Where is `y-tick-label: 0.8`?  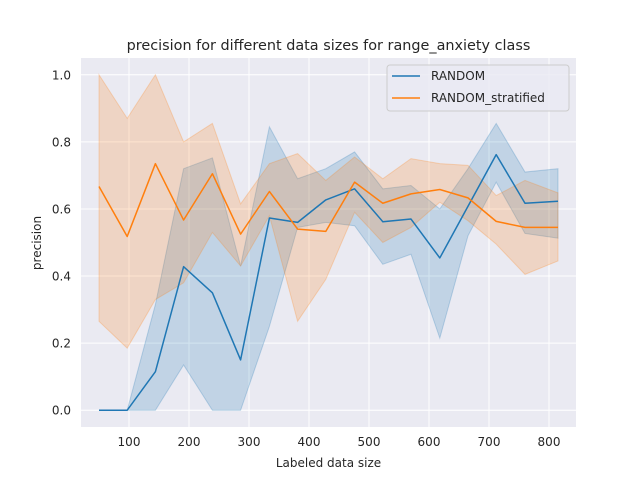
y-tick-label: 0.8 is located at coordinates (61, 142).